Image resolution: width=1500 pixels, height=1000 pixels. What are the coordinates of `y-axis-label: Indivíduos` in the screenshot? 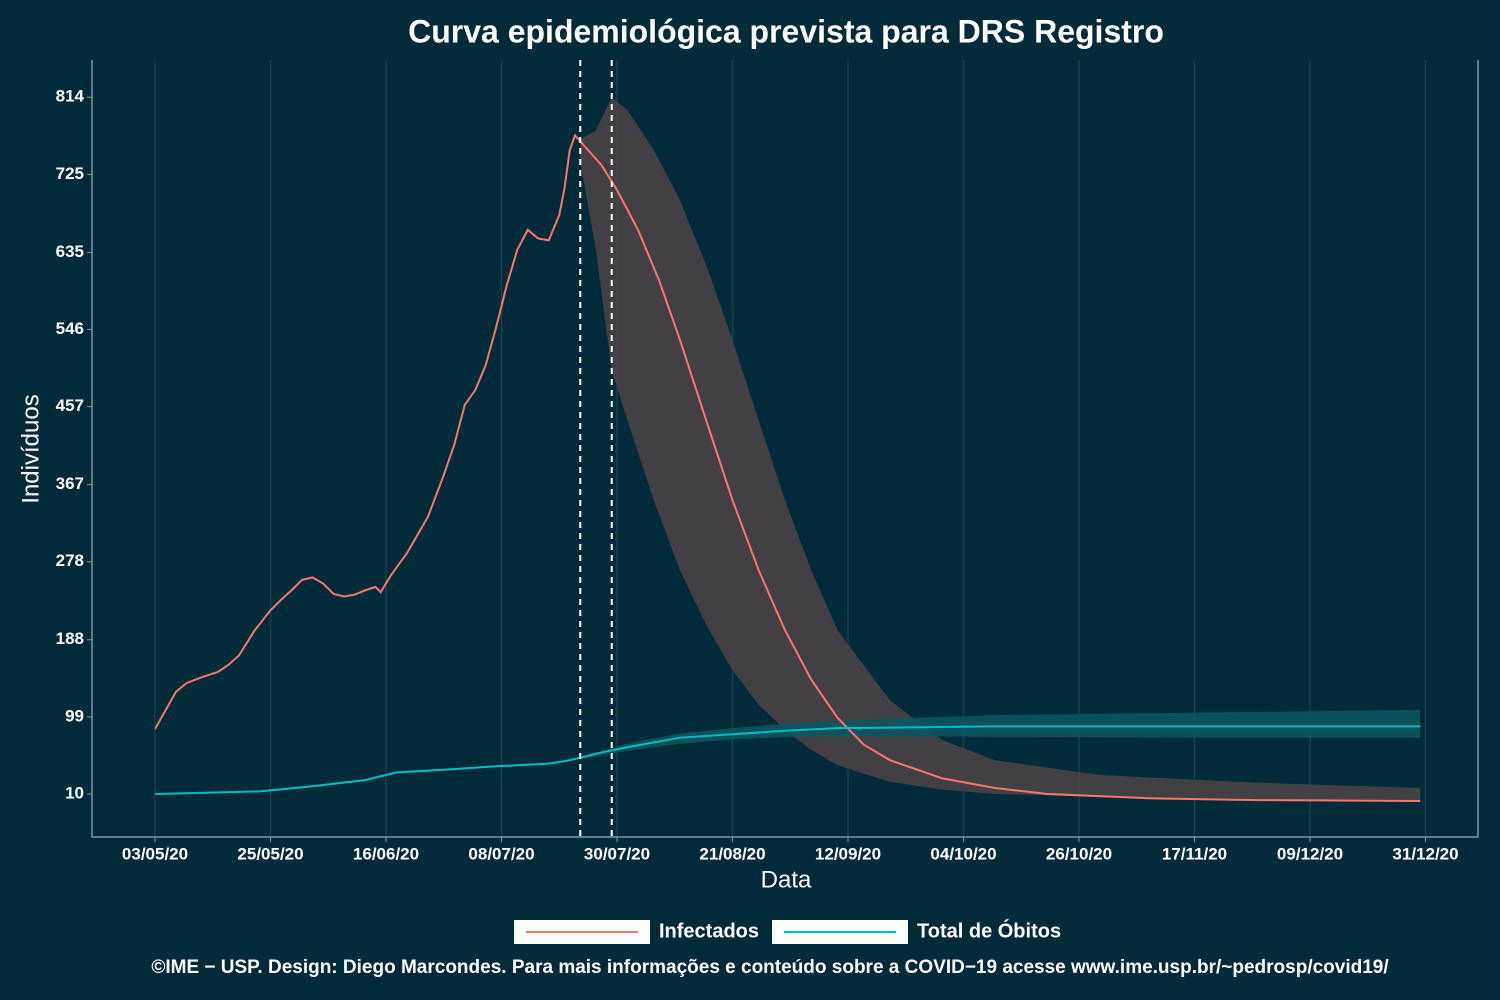 It's located at (30, 448).